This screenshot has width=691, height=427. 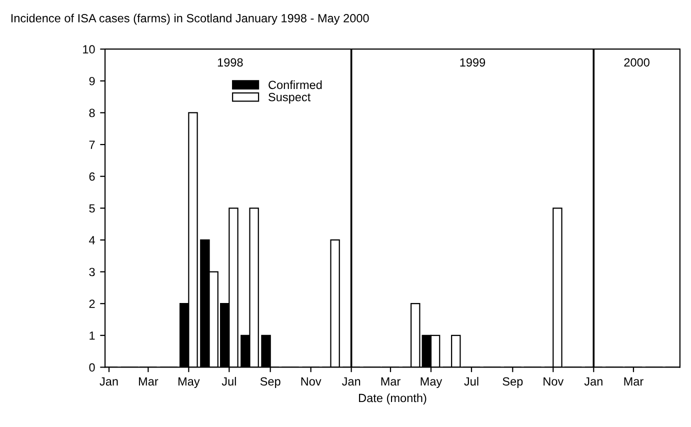 What do you see at coordinates (92, 304) in the screenshot?
I see `y-tick-label: 2` at bounding box center [92, 304].